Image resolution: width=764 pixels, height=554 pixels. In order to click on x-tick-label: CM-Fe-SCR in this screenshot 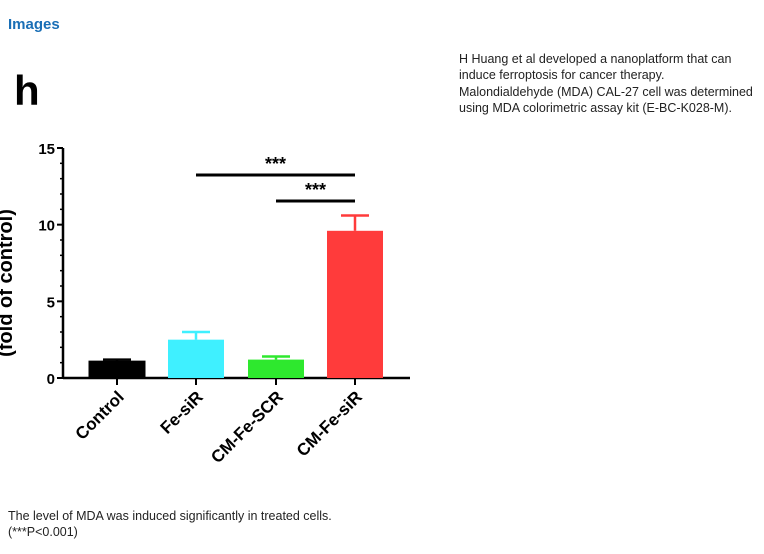, I will do `click(247, 427)`.